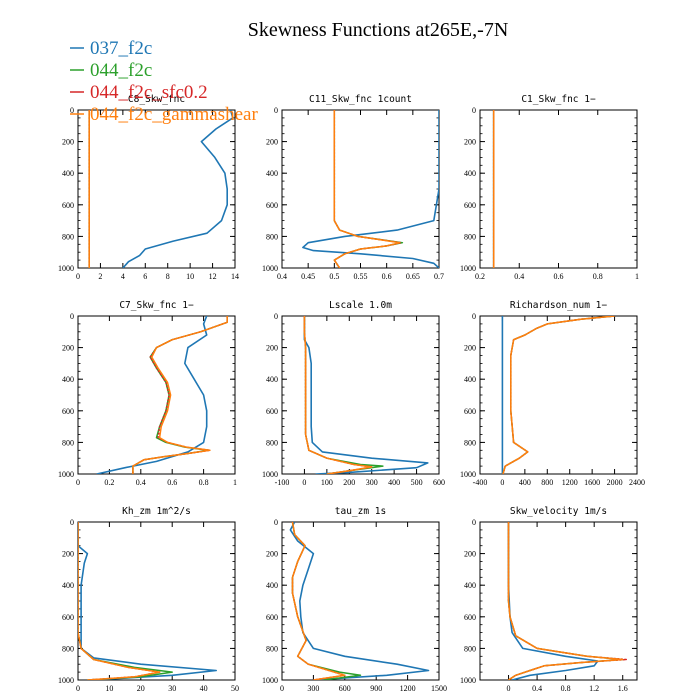 The height and width of the screenshot is (700, 700). I want to click on x-tick-label: -100, so click(282, 482).